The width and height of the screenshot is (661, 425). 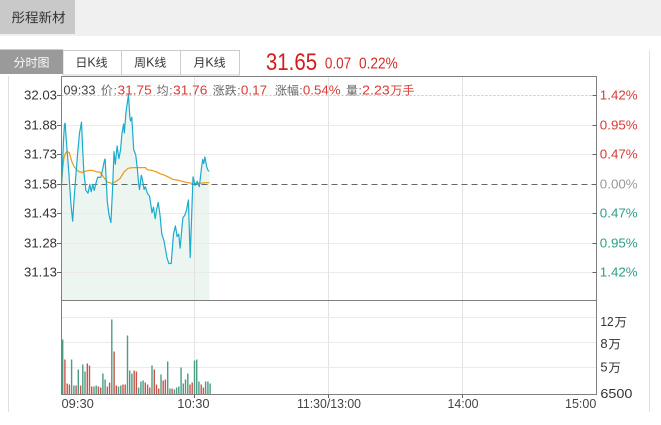 I want to click on svg-text: 15:00, so click(x=580, y=404).